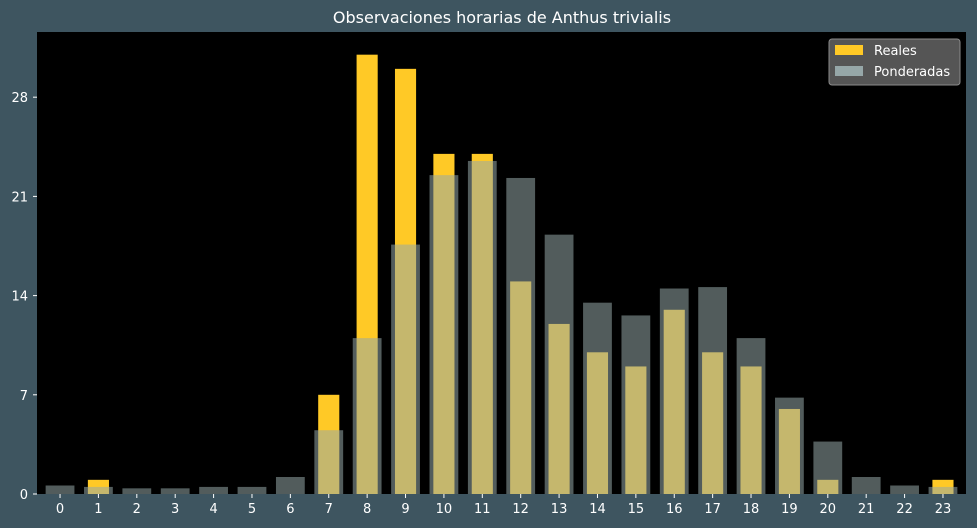 Image resolution: width=977 pixels, height=528 pixels. Describe the element at coordinates (912, 72) in the screenshot. I see `legend-label-ponderadas: Ponderadas` at that location.